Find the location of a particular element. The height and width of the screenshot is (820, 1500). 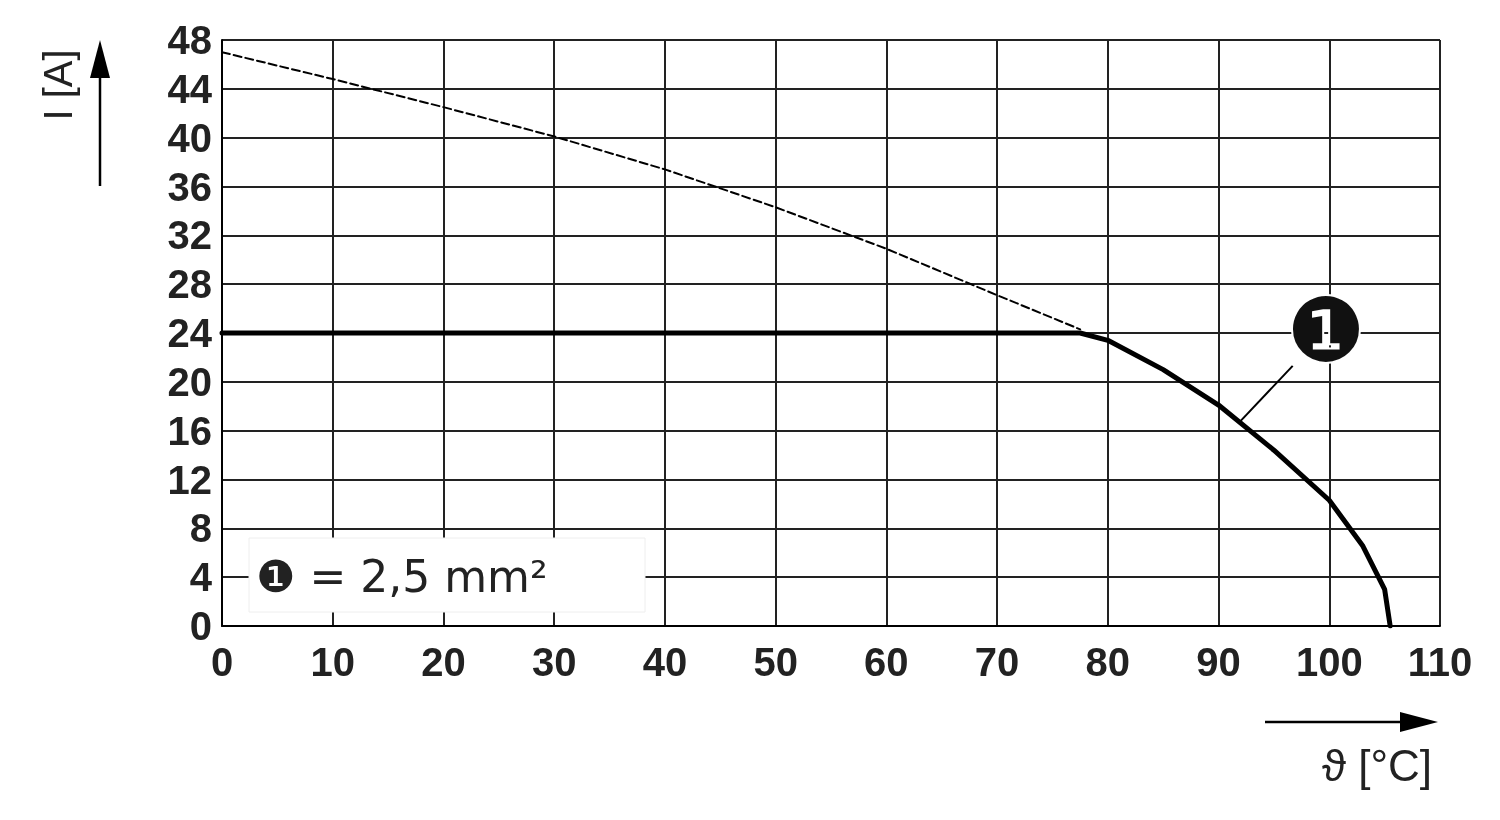

y-tick-label: 36 is located at coordinates (189, 186).